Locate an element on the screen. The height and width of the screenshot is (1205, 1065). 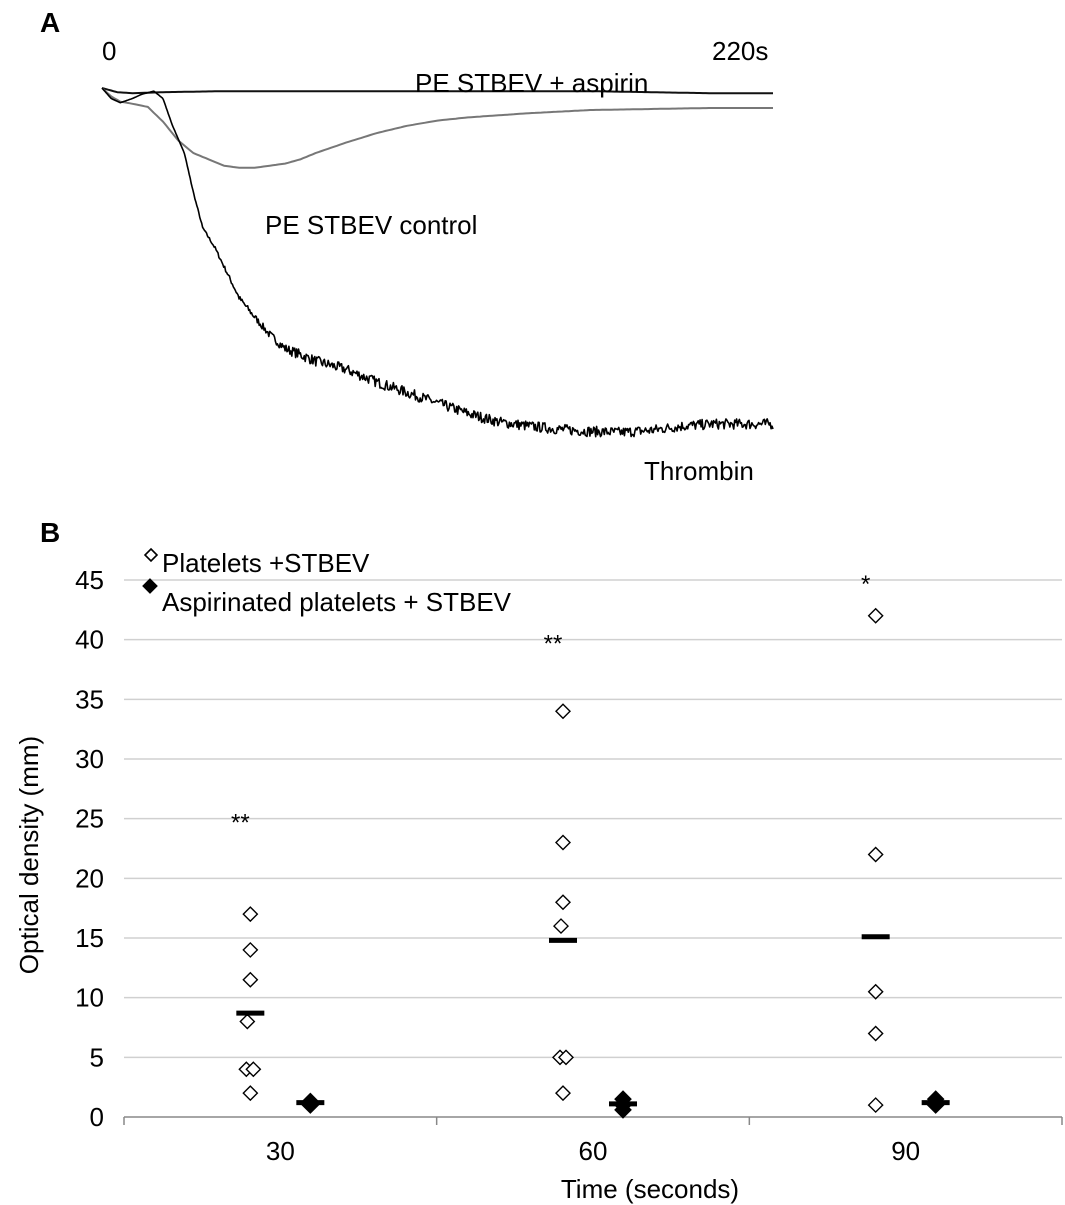
y-tick-40: 40 is located at coordinates (89, 640).